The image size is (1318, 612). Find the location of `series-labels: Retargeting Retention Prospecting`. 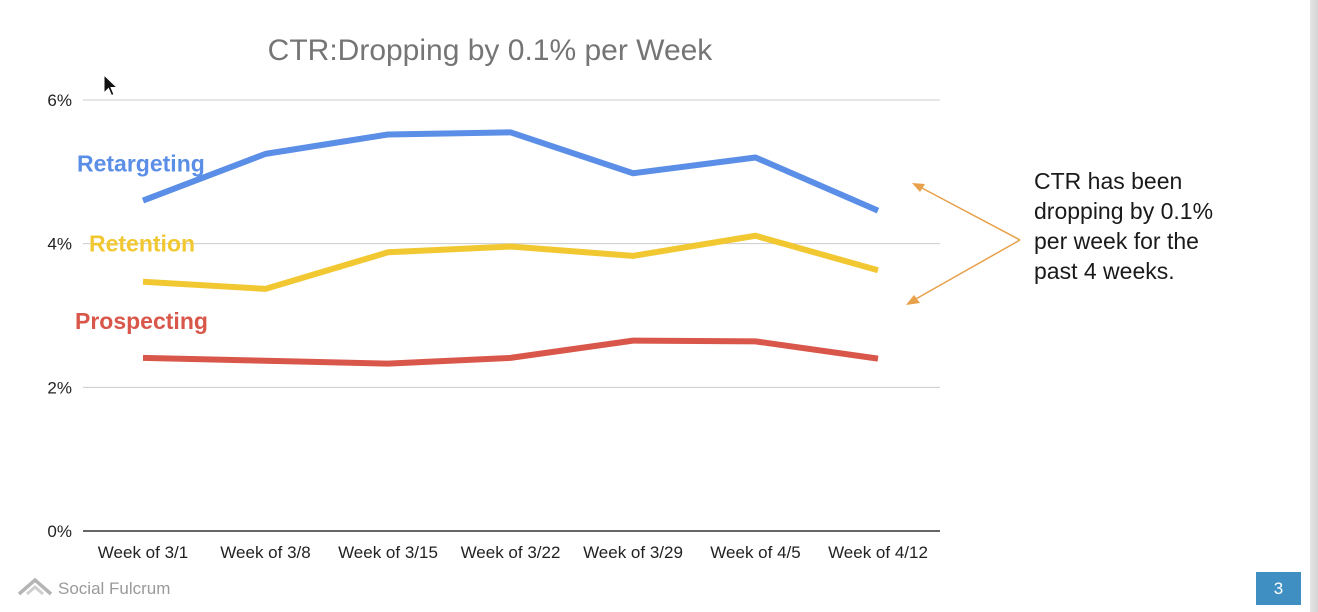

series-labels: Retargeting Retention Prospecting is located at coordinates (141, 242).